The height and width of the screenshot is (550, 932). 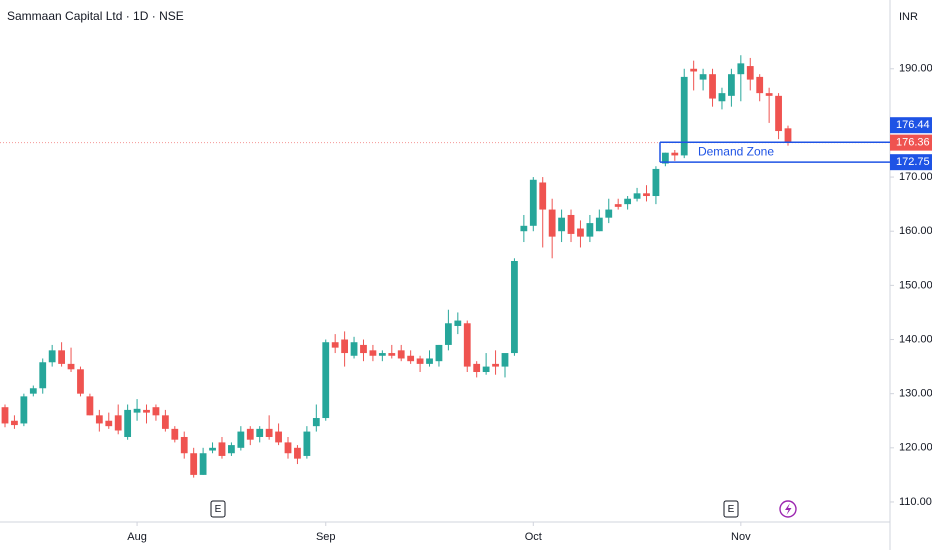 What do you see at coordinates (908, 17) in the screenshot?
I see `currency: INR` at bounding box center [908, 17].